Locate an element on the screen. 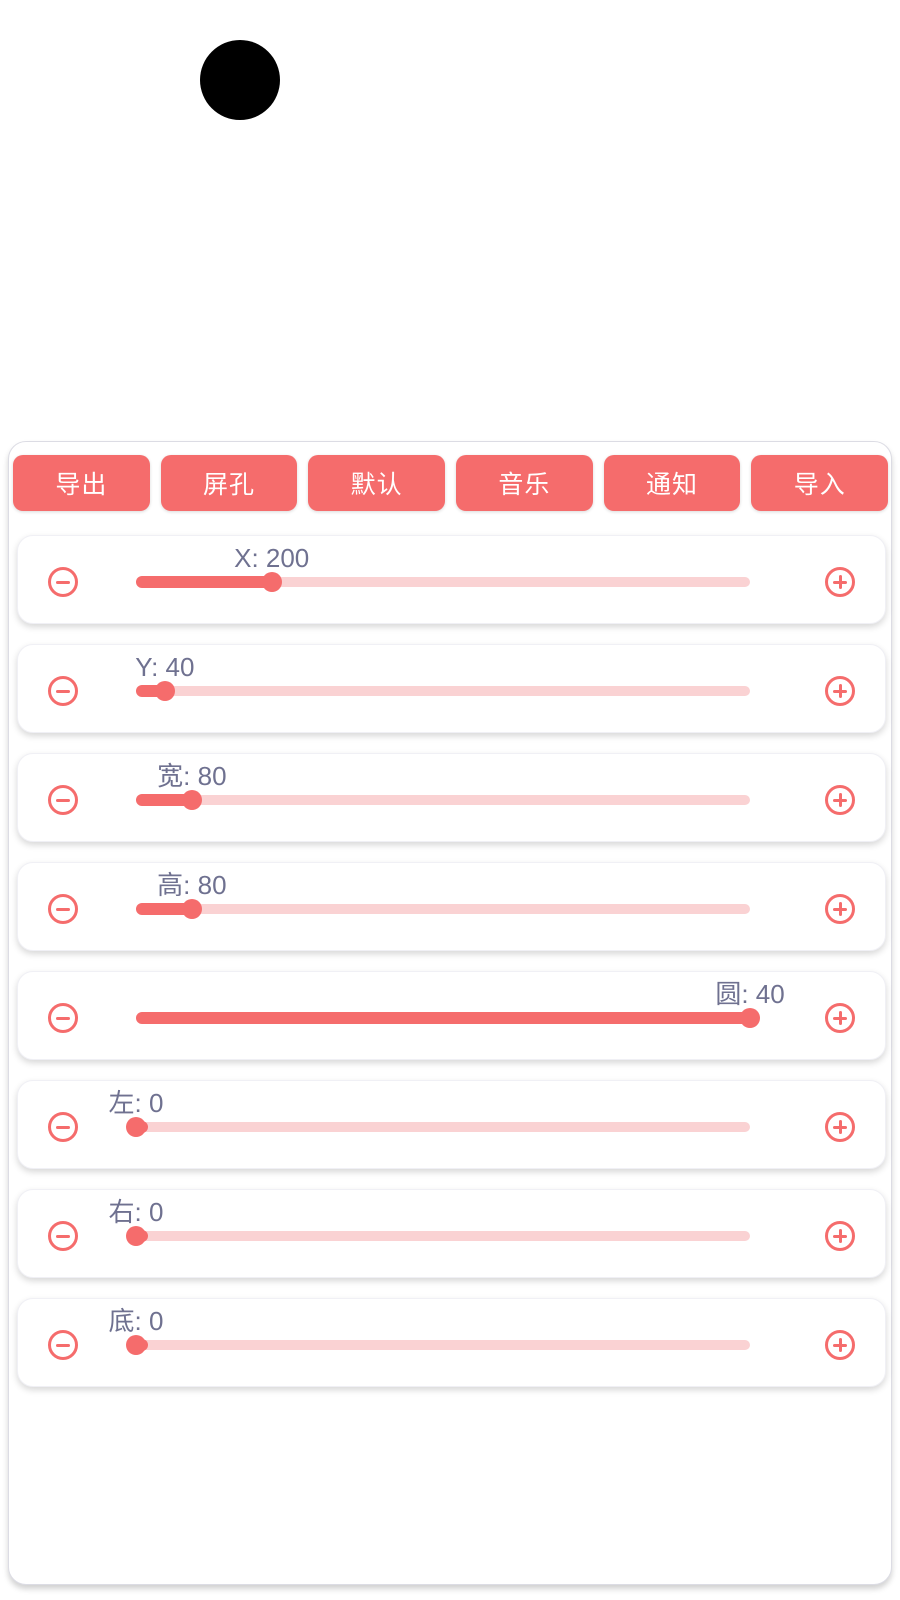  decrease-height-button is located at coordinates (63, 909).